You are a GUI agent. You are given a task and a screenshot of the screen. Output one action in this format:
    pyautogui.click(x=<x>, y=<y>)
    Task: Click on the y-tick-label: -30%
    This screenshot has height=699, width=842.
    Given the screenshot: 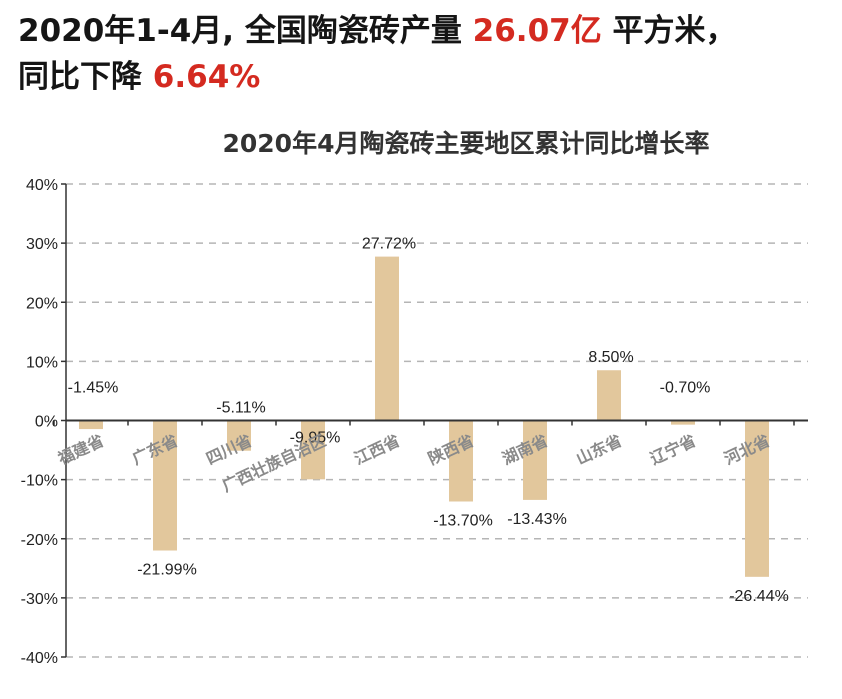 What is the action you would take?
    pyautogui.click(x=39, y=599)
    